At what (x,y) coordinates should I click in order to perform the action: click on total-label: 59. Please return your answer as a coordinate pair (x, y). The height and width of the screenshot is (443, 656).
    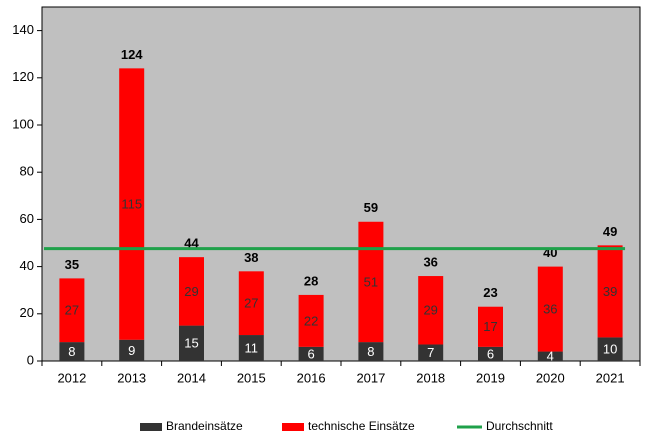
    Looking at the image, I should click on (371, 207).